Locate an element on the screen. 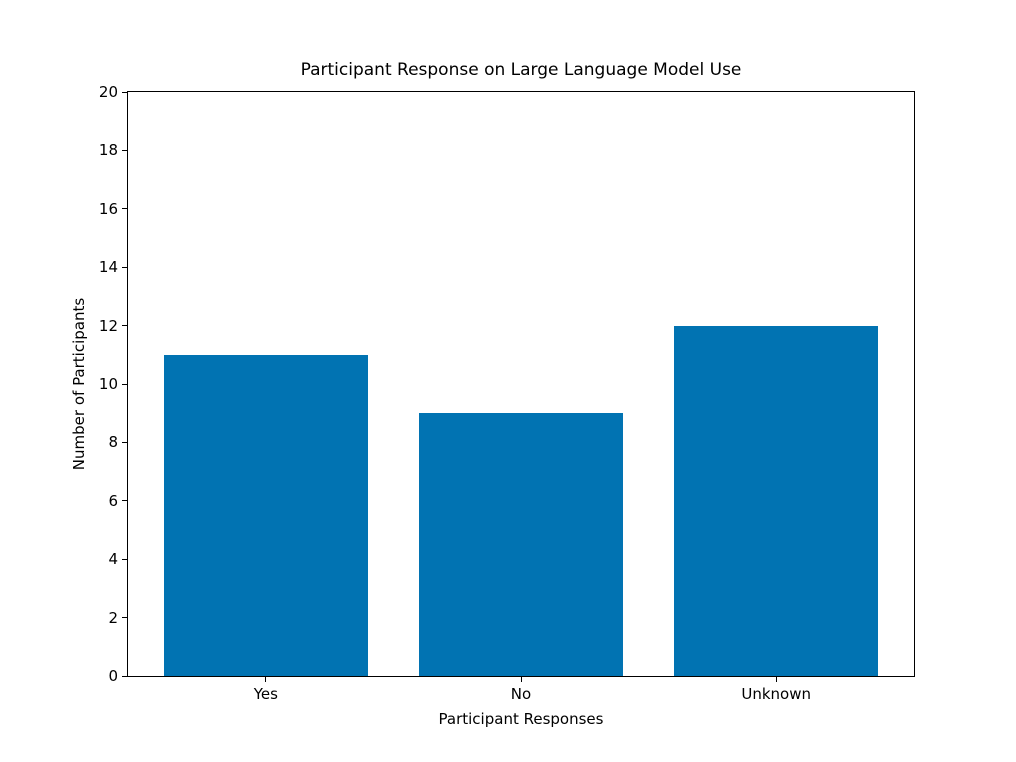 Image resolution: width=1016 pixels, height=762 pixels. bar-yes is located at coordinates (265, 515).